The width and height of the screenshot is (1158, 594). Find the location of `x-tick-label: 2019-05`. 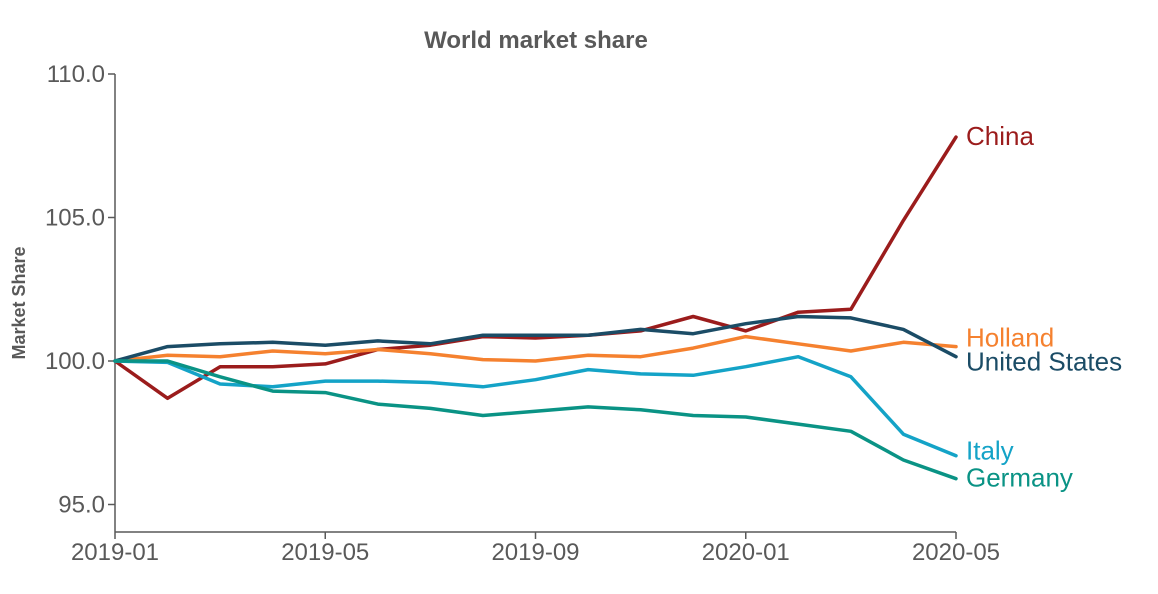

x-tick-label: 2019-05 is located at coordinates (325, 552).